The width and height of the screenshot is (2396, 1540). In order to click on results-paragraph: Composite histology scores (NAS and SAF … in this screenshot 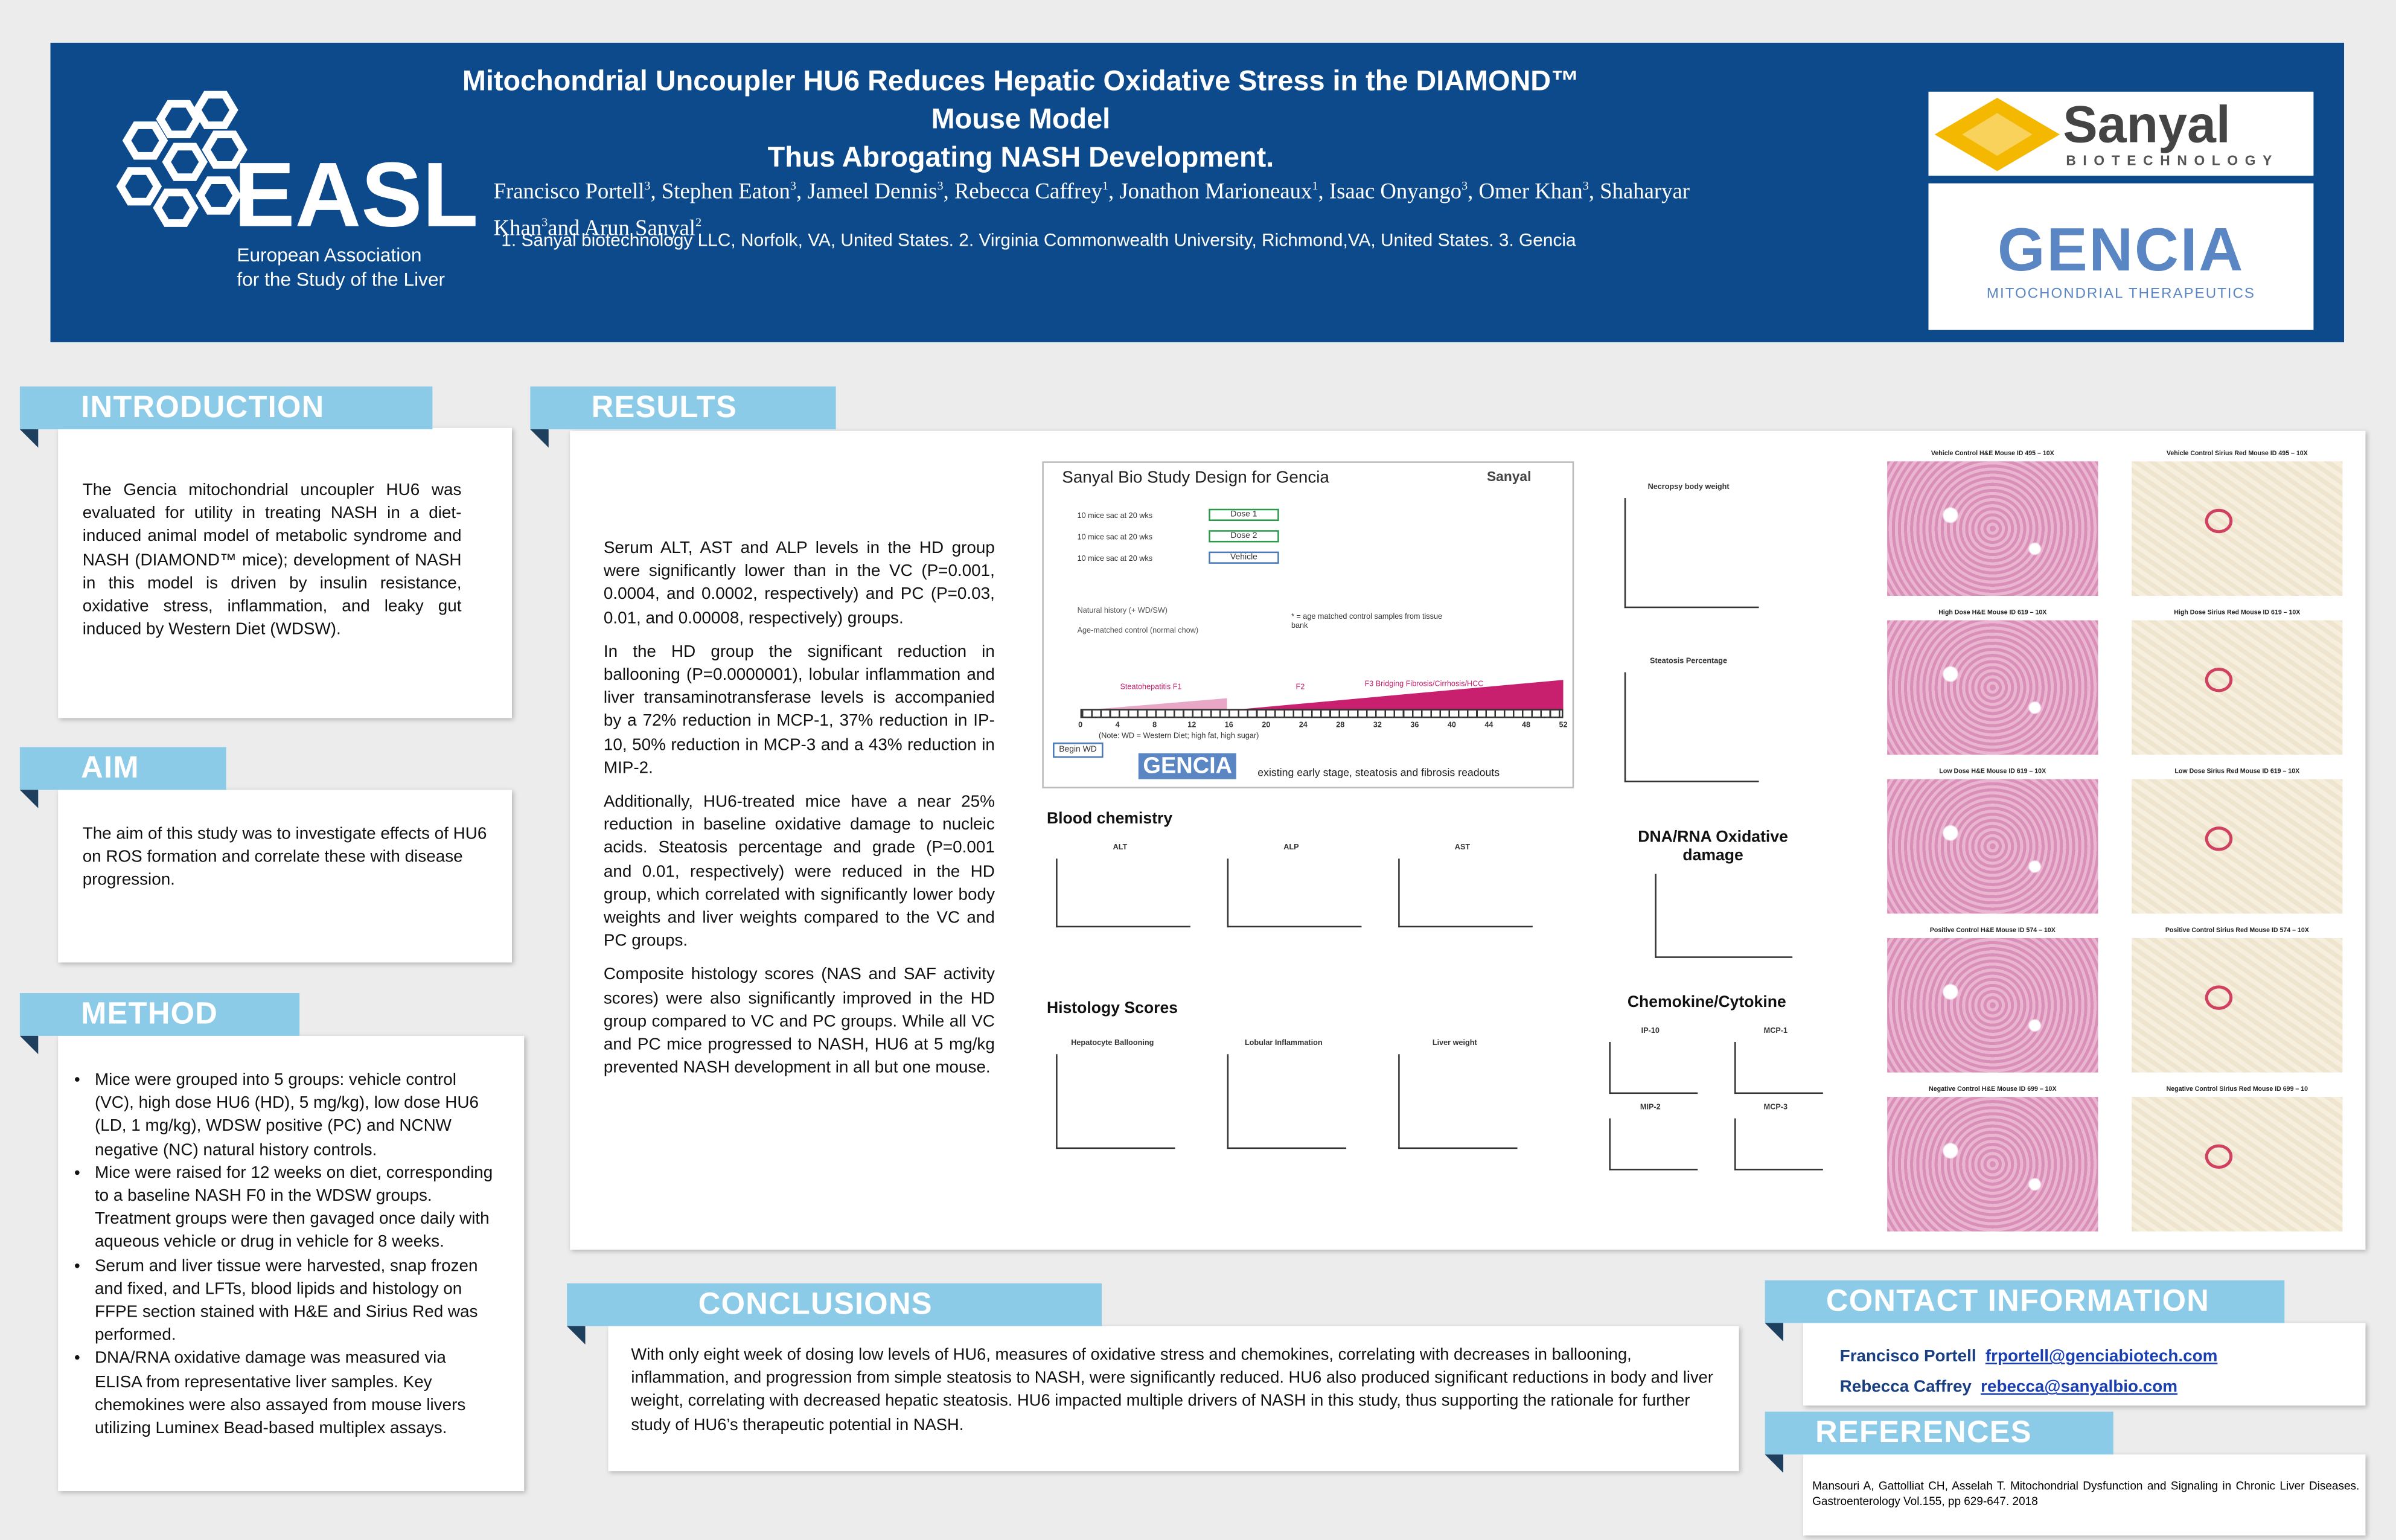, I will do `click(799, 1022)`.